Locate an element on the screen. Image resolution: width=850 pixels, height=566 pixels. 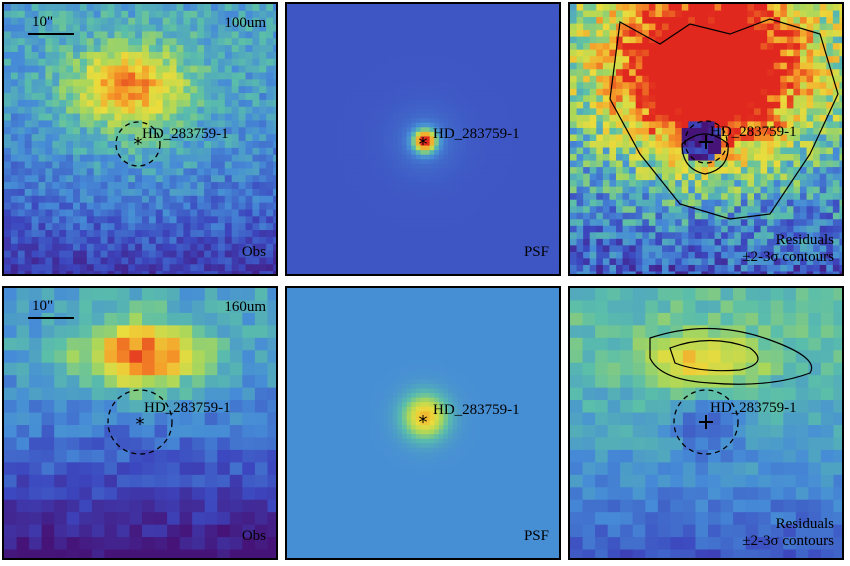
band-label: 100um is located at coordinates (245, 23).